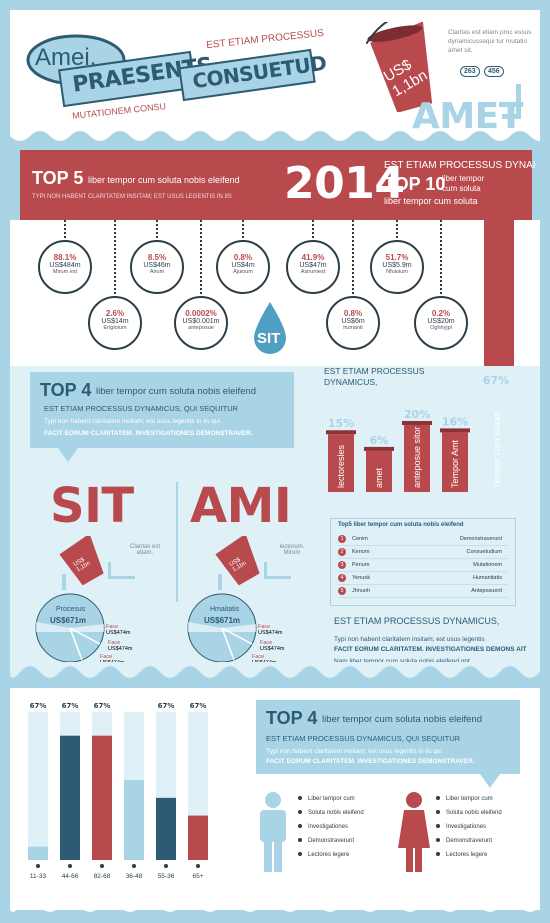  I want to click on top5-list-box, so click(423, 562).